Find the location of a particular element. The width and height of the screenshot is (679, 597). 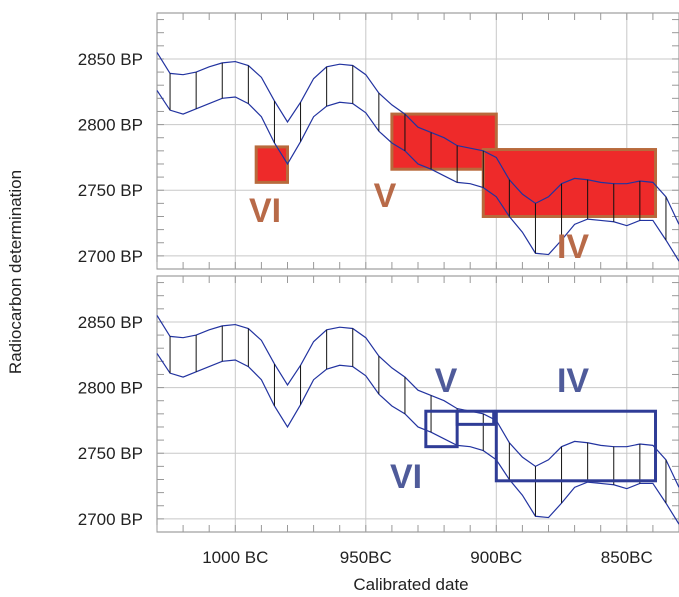

bottom-phase-boxes is located at coordinates (541, 446).